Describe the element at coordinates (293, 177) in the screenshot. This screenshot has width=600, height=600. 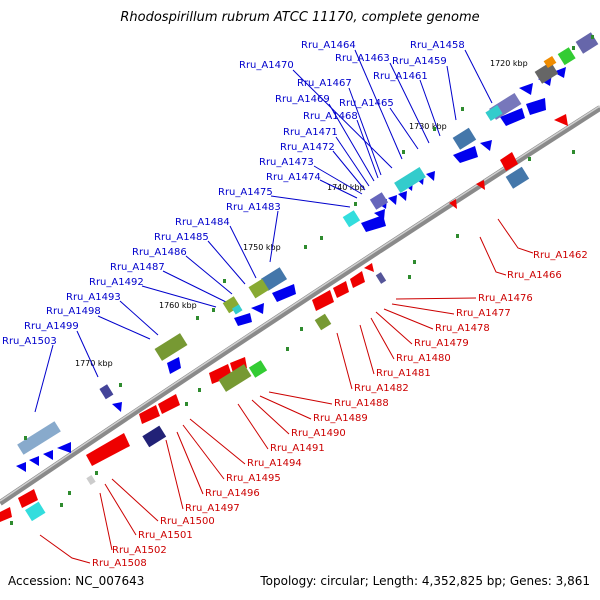
I see `gene-label: Rru_A1474` at that location.